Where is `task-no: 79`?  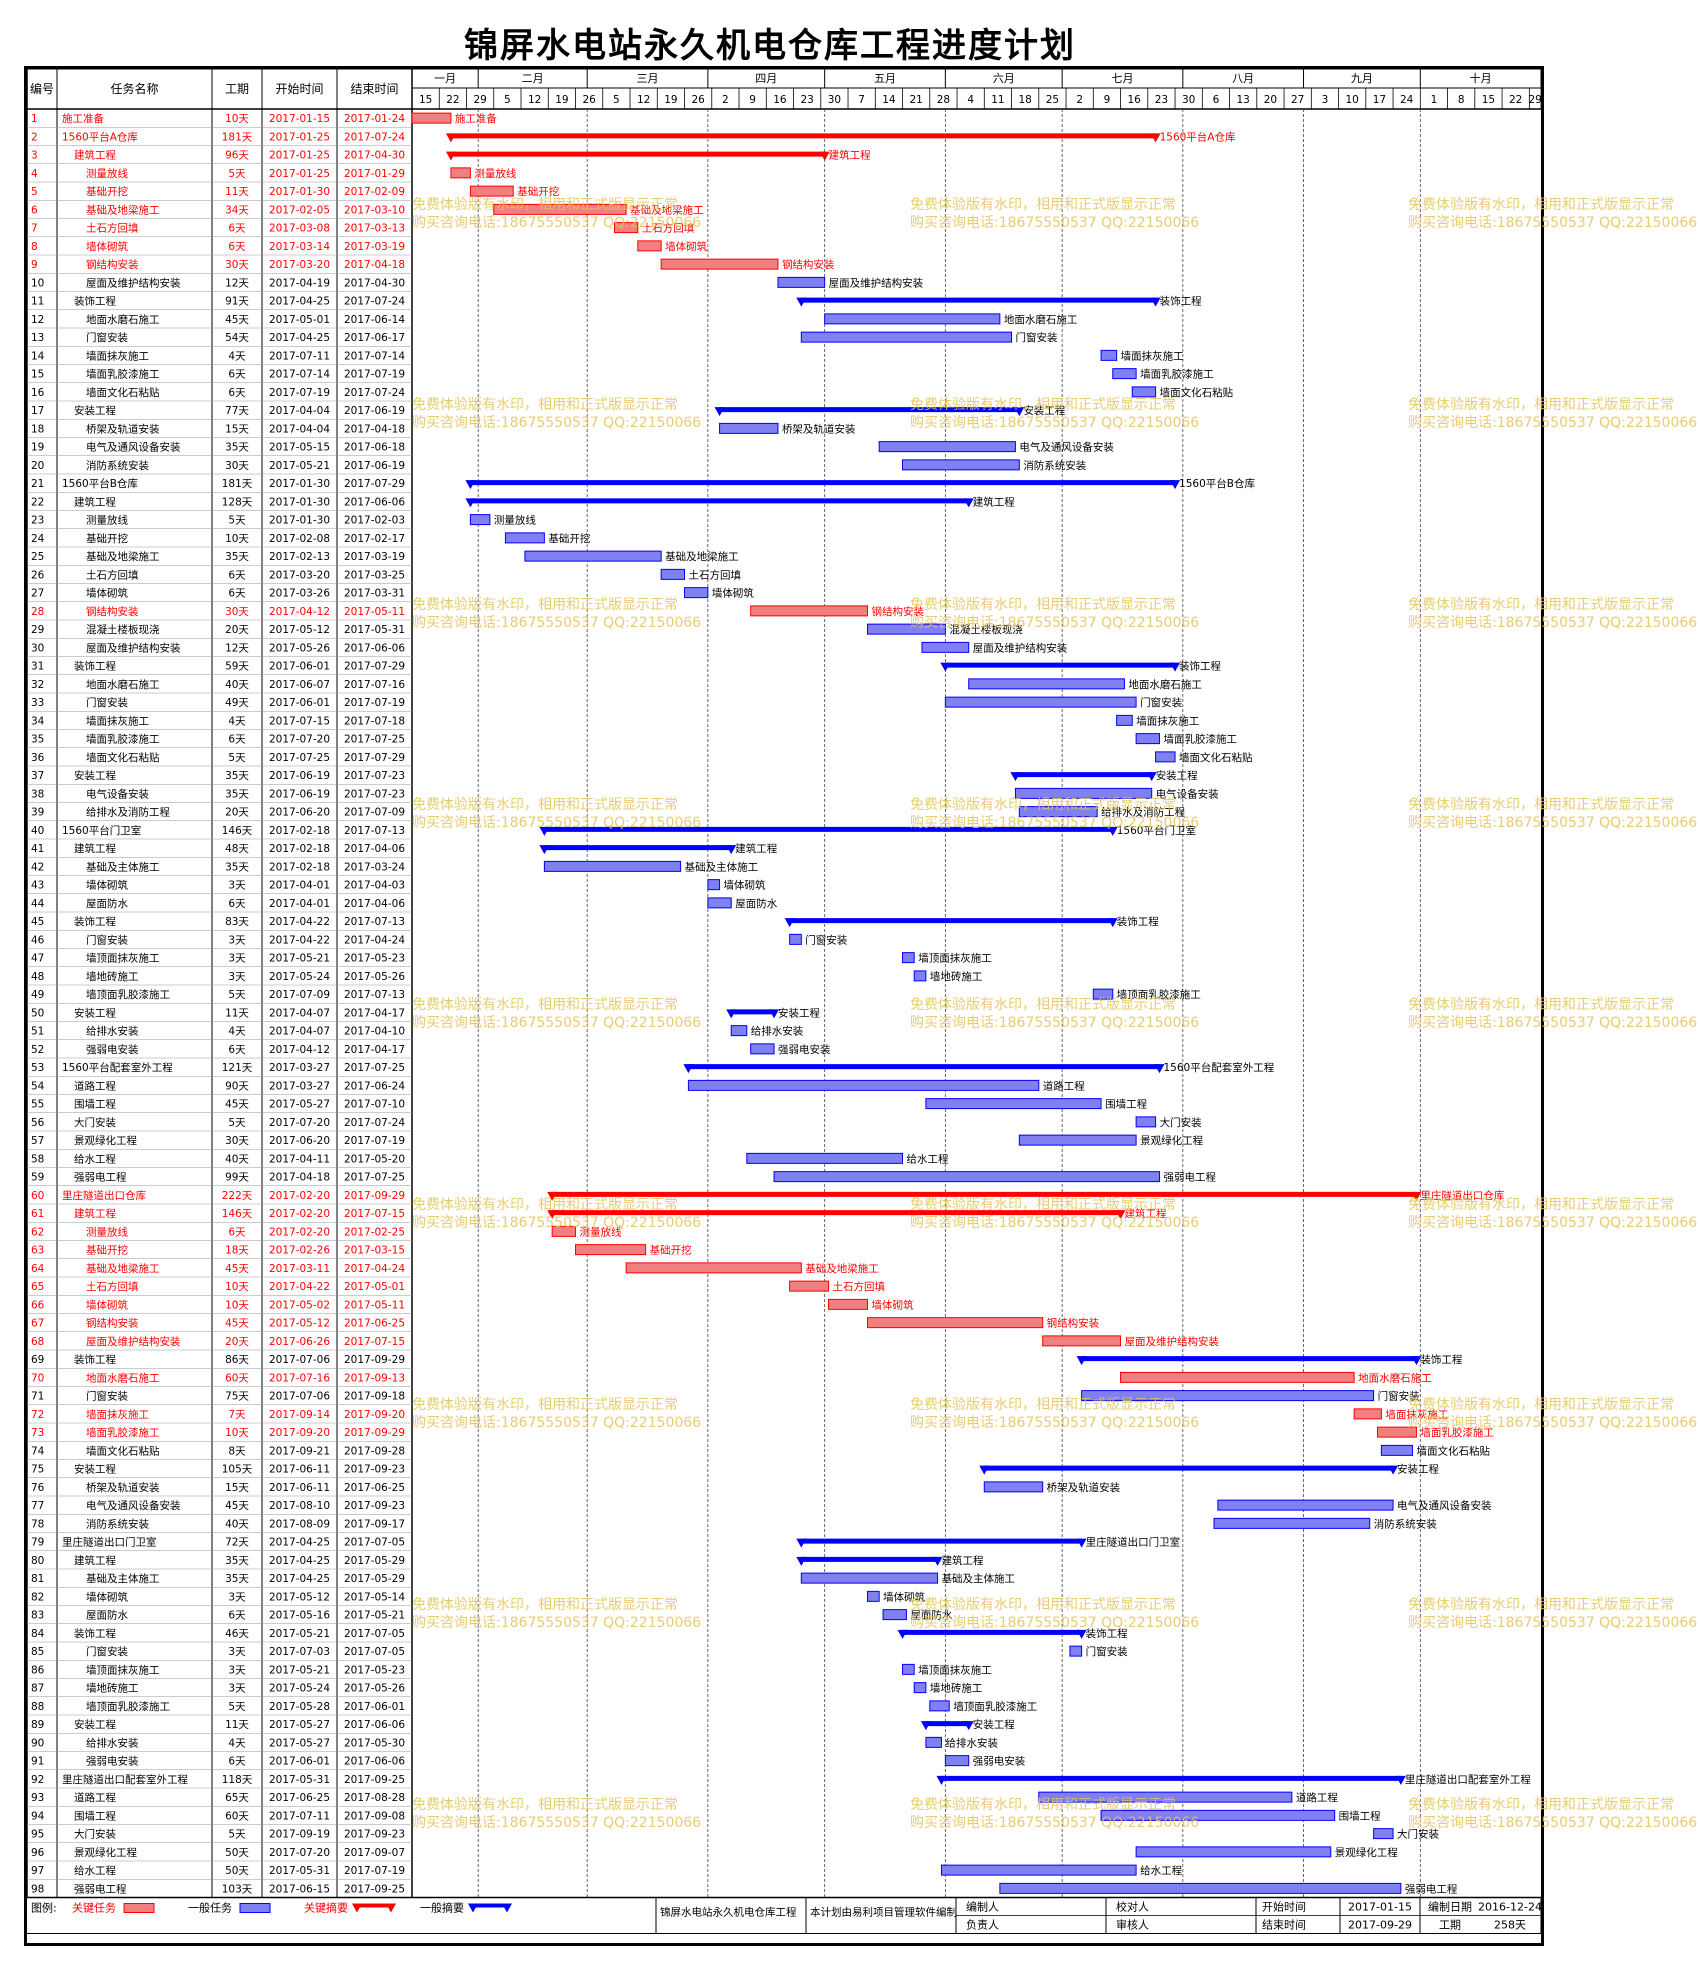 task-no: 79 is located at coordinates (37, 1543).